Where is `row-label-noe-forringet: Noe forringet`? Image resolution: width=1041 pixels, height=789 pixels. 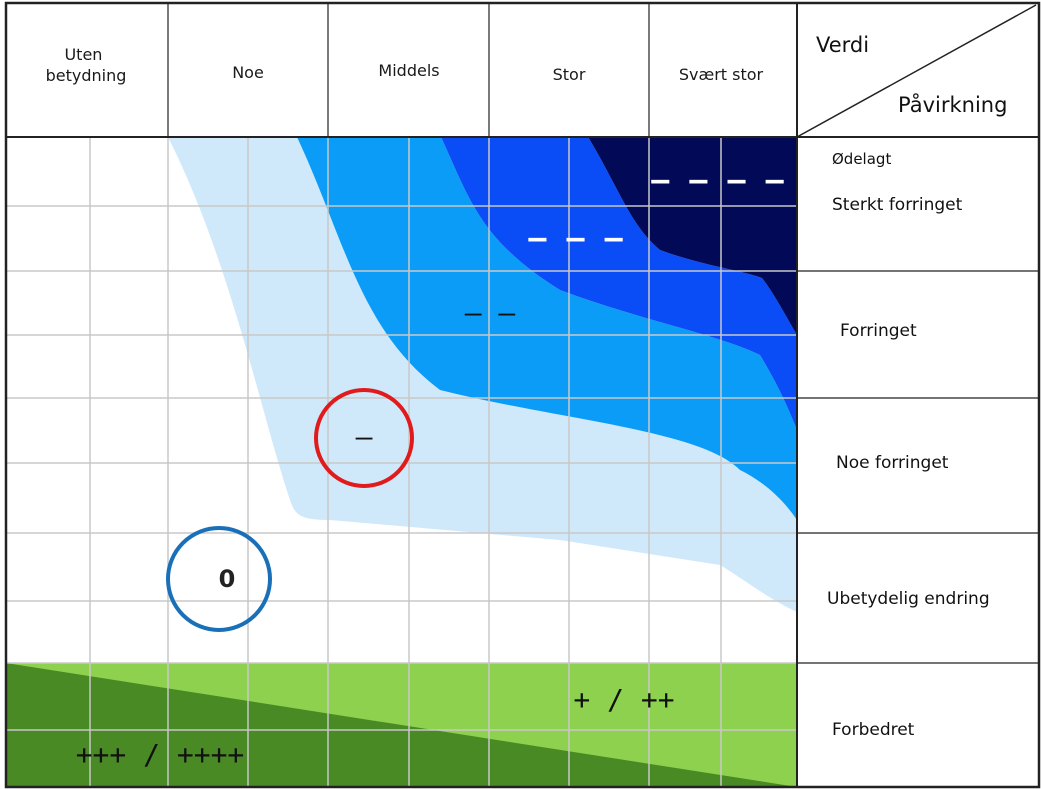
row-label-noe-forringet: Noe forringet is located at coordinates (892, 463).